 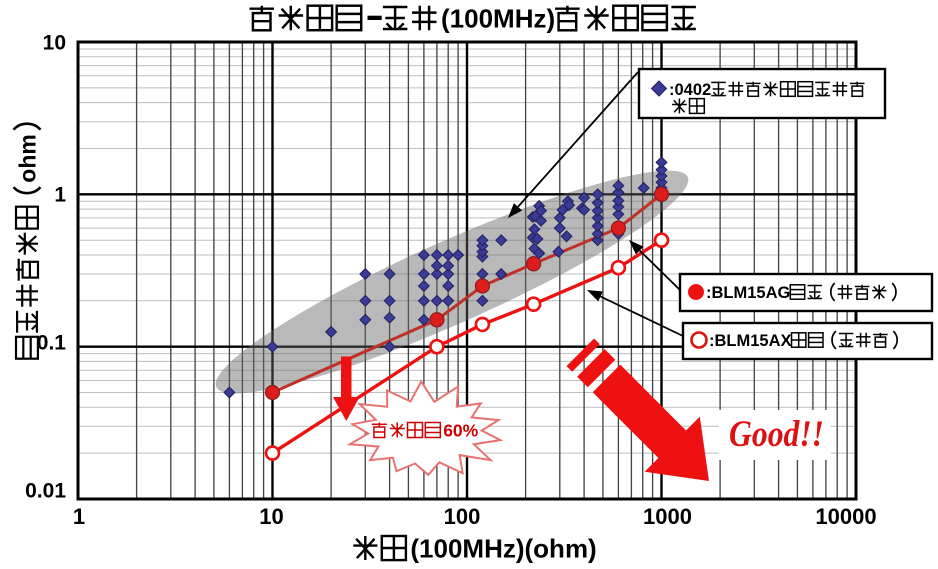 What do you see at coordinates (776, 434) in the screenshot?
I see `svg-text: Good!!` at bounding box center [776, 434].